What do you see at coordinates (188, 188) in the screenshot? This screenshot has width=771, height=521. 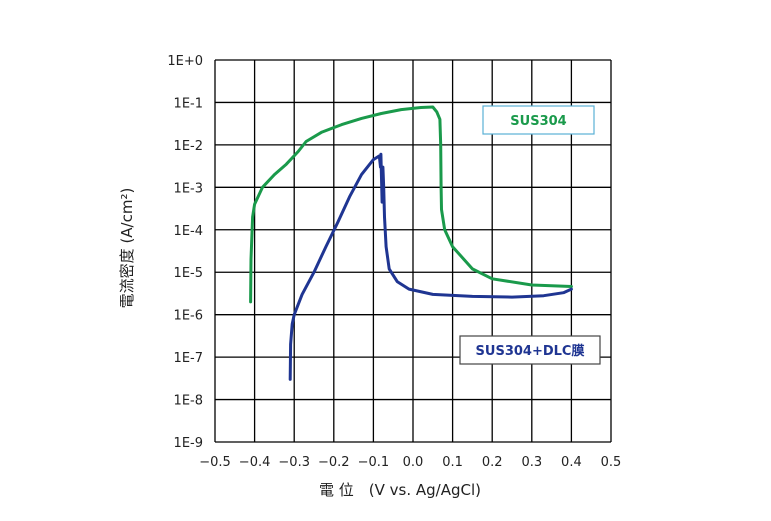 I see `y-tick-label: 1E-3` at bounding box center [188, 188].